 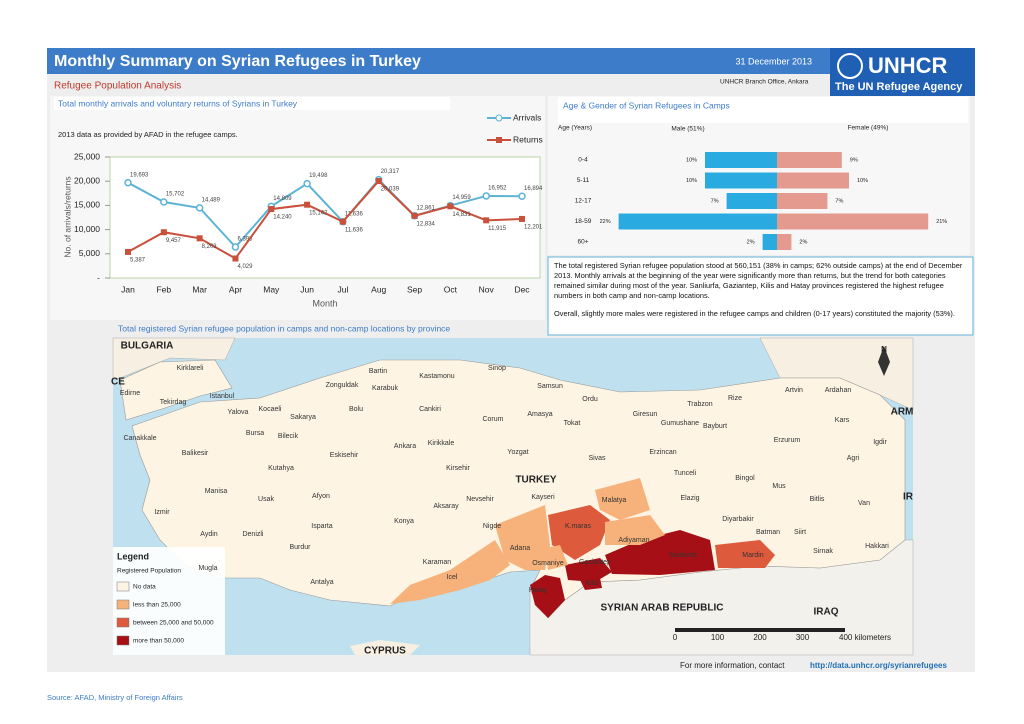 What do you see at coordinates (318, 213) in the screenshot?
I see `data-label: 15,142` at bounding box center [318, 213].